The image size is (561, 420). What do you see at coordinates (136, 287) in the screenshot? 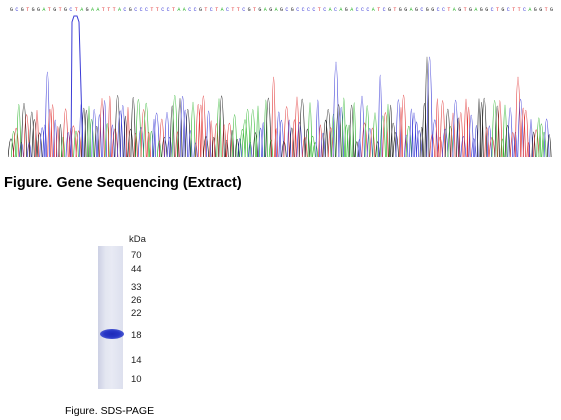
I see `marker-label-33: 33` at bounding box center [136, 287].